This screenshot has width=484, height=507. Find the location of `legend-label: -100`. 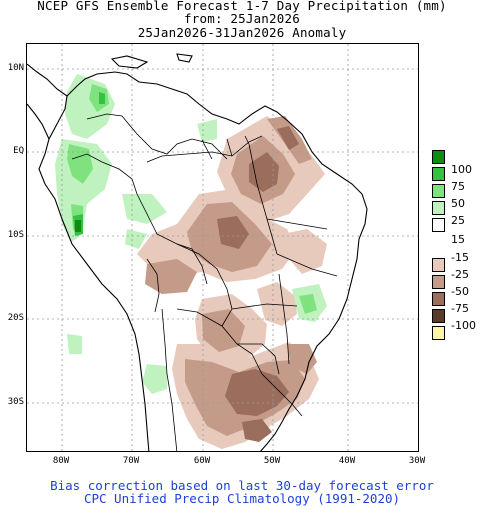

legend-label: -100 is located at coordinates (463, 325).